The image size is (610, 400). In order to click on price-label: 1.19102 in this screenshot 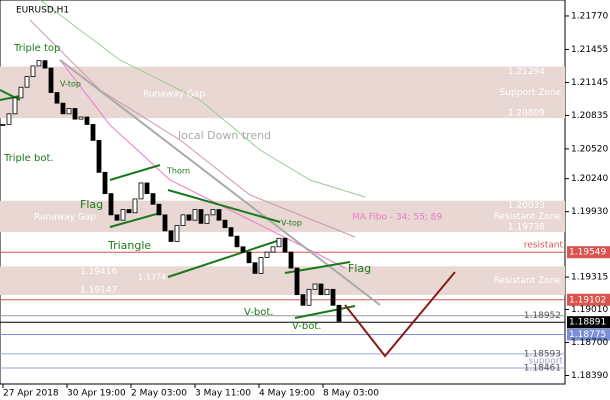, I will do `click(587, 300)`.